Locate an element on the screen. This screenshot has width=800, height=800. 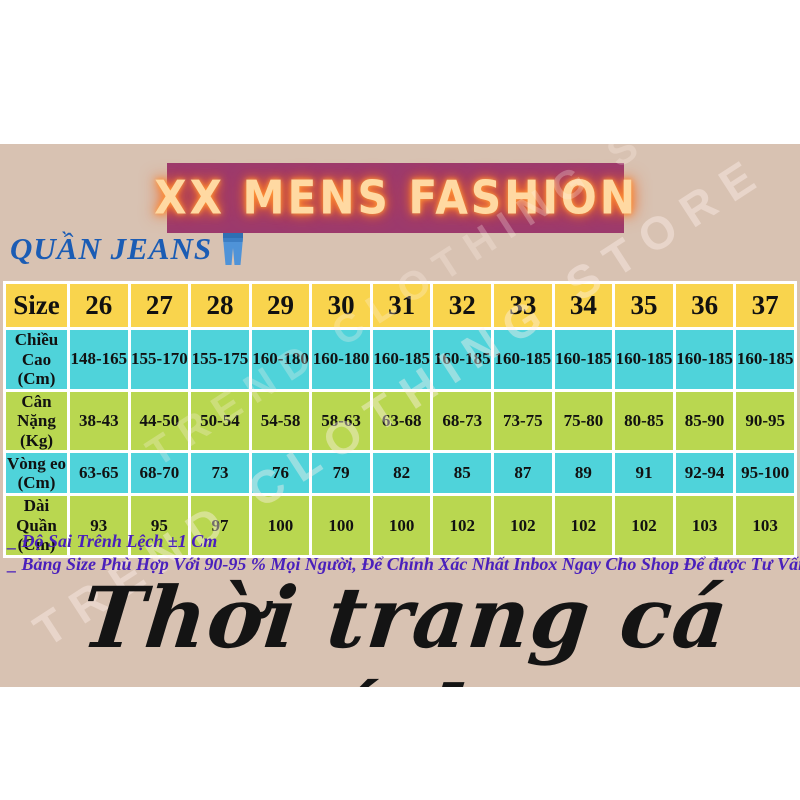
brand-banner: XX MENS FASHION is located at coordinates (394, 198).